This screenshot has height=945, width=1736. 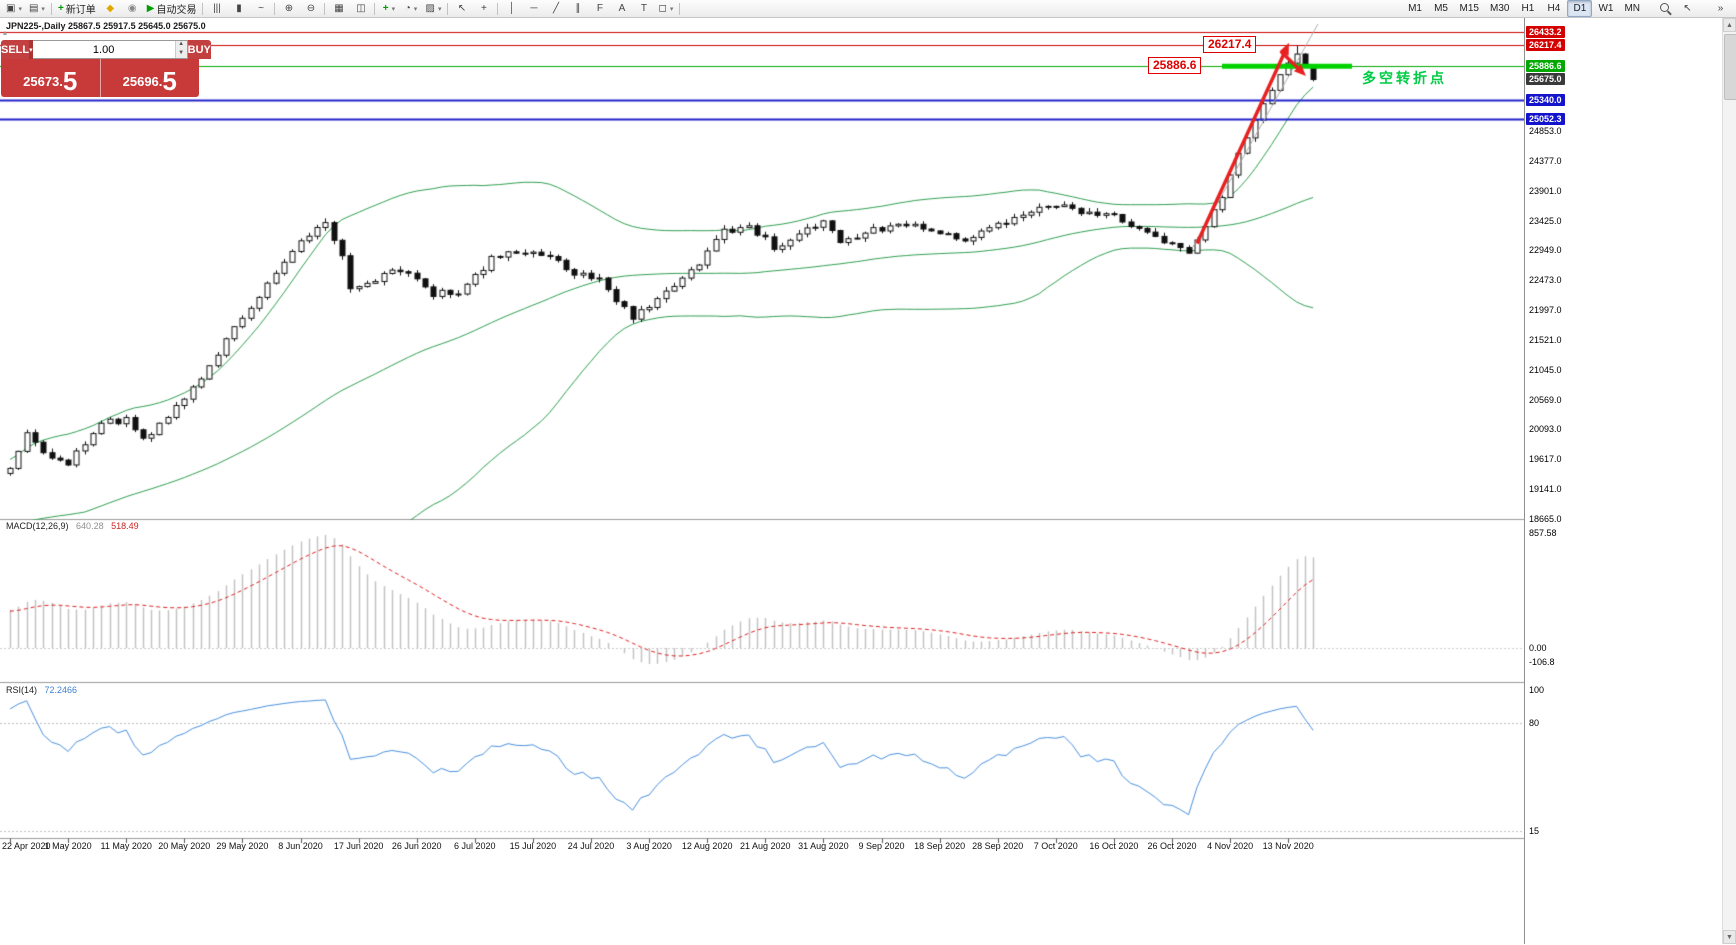 What do you see at coordinates (1545, 489) in the screenshot?
I see `price-scale-tick: 19141.0` at bounding box center [1545, 489].